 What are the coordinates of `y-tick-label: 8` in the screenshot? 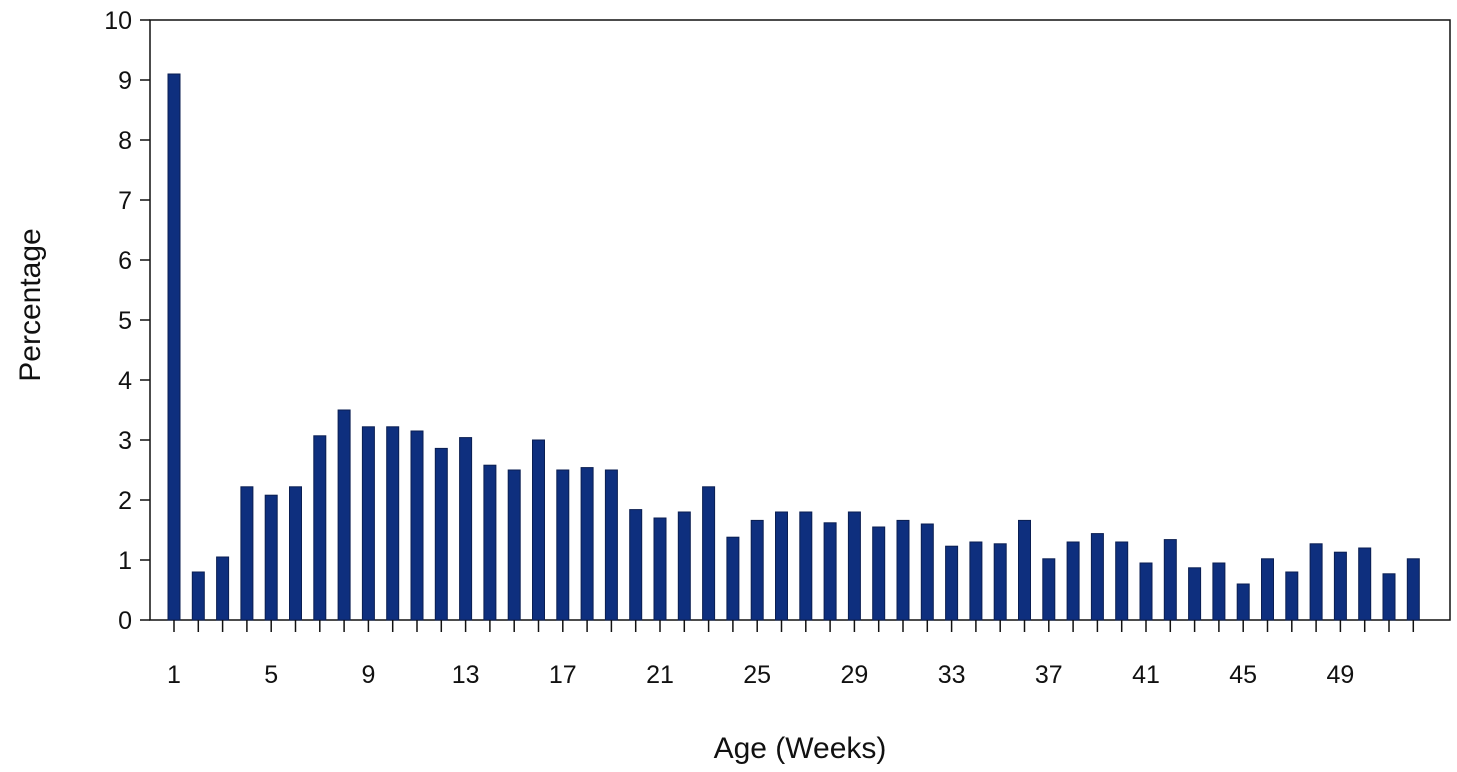 It's located at (125, 141).